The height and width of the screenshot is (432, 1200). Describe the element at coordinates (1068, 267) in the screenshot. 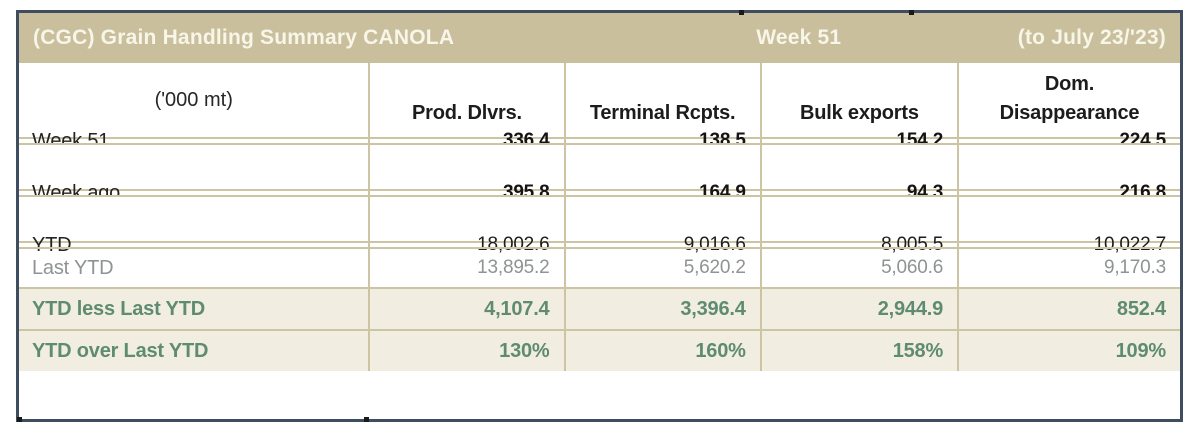

I see `row-value: 9,170.3` at that location.